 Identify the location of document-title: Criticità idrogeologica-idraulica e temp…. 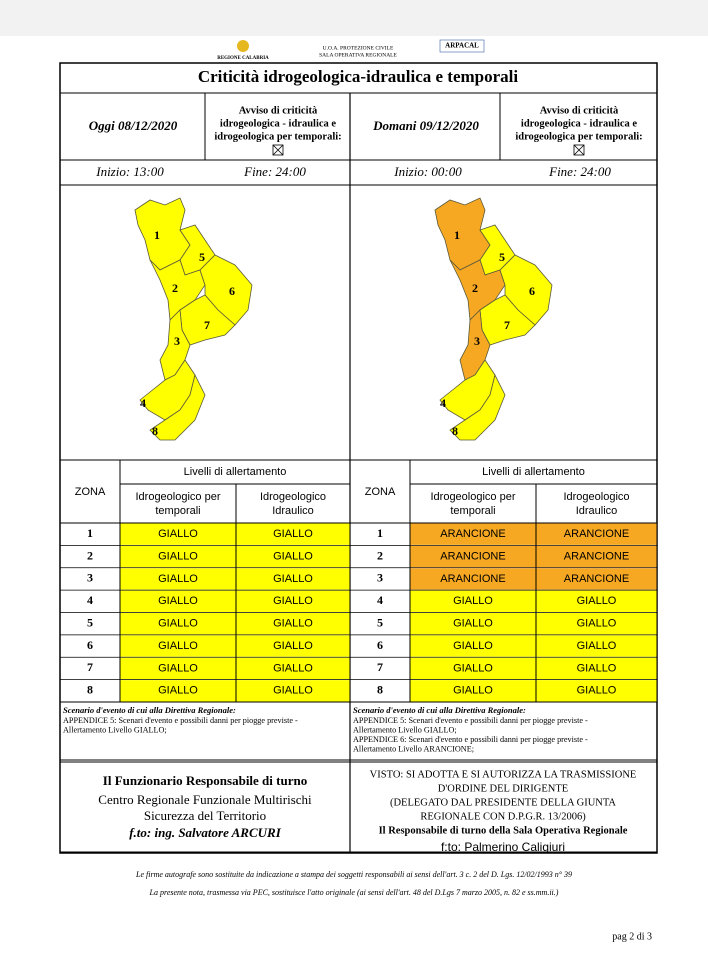
(358, 76).